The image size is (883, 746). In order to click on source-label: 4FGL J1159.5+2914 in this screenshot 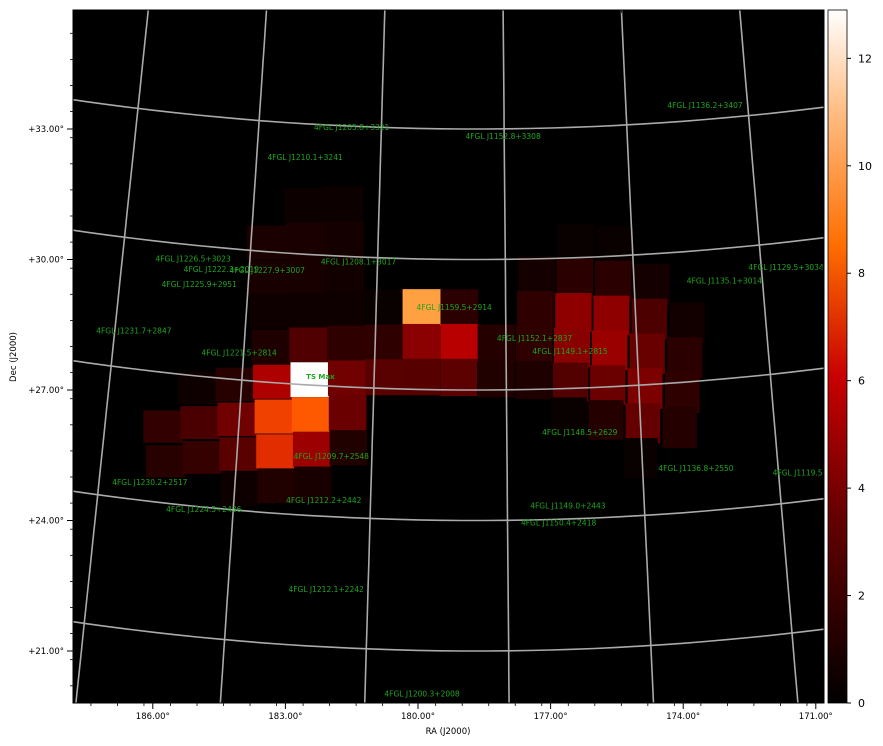, I will do `click(454, 307)`.